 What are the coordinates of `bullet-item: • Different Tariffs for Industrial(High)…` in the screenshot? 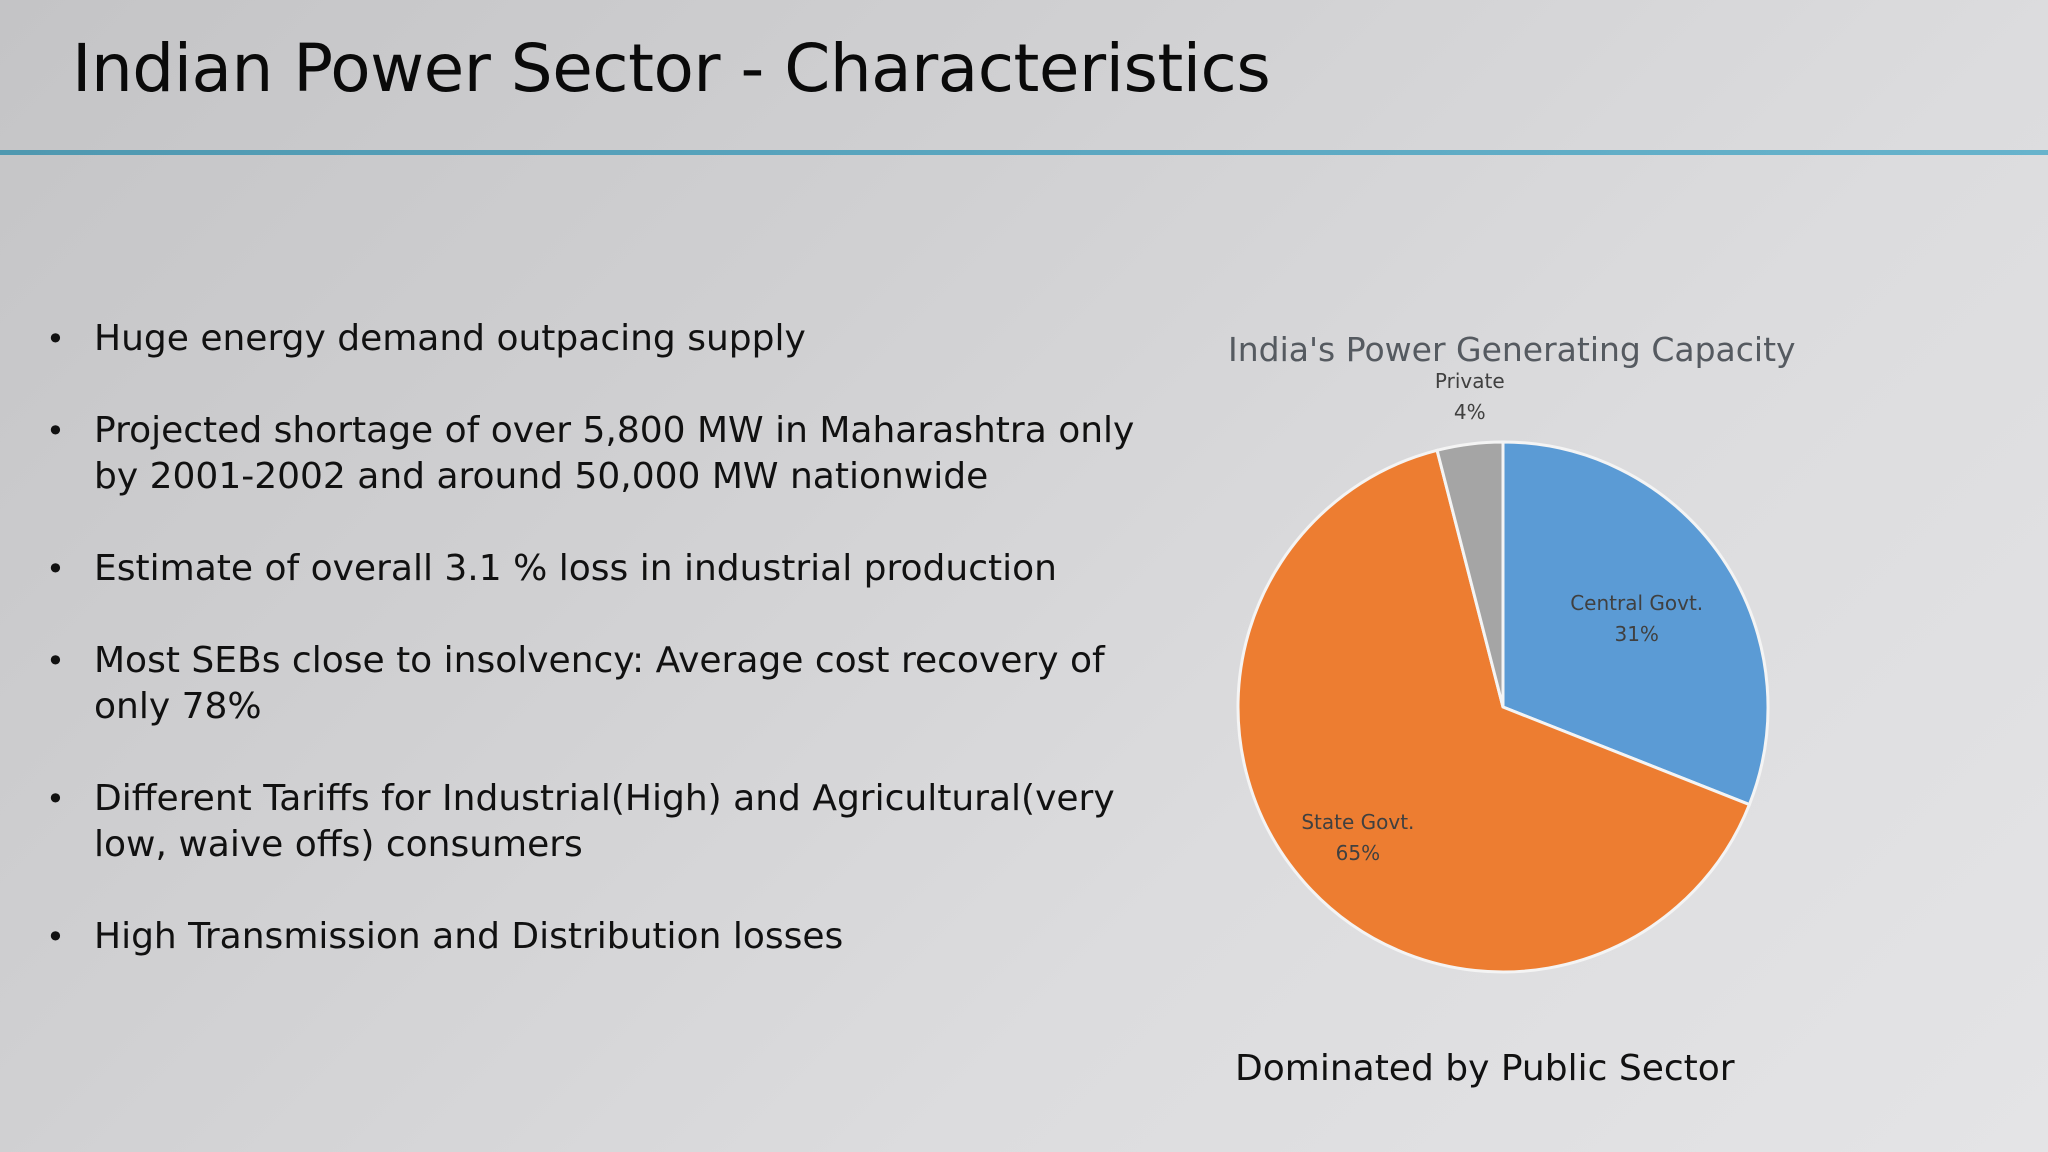 It's located at (595, 822).